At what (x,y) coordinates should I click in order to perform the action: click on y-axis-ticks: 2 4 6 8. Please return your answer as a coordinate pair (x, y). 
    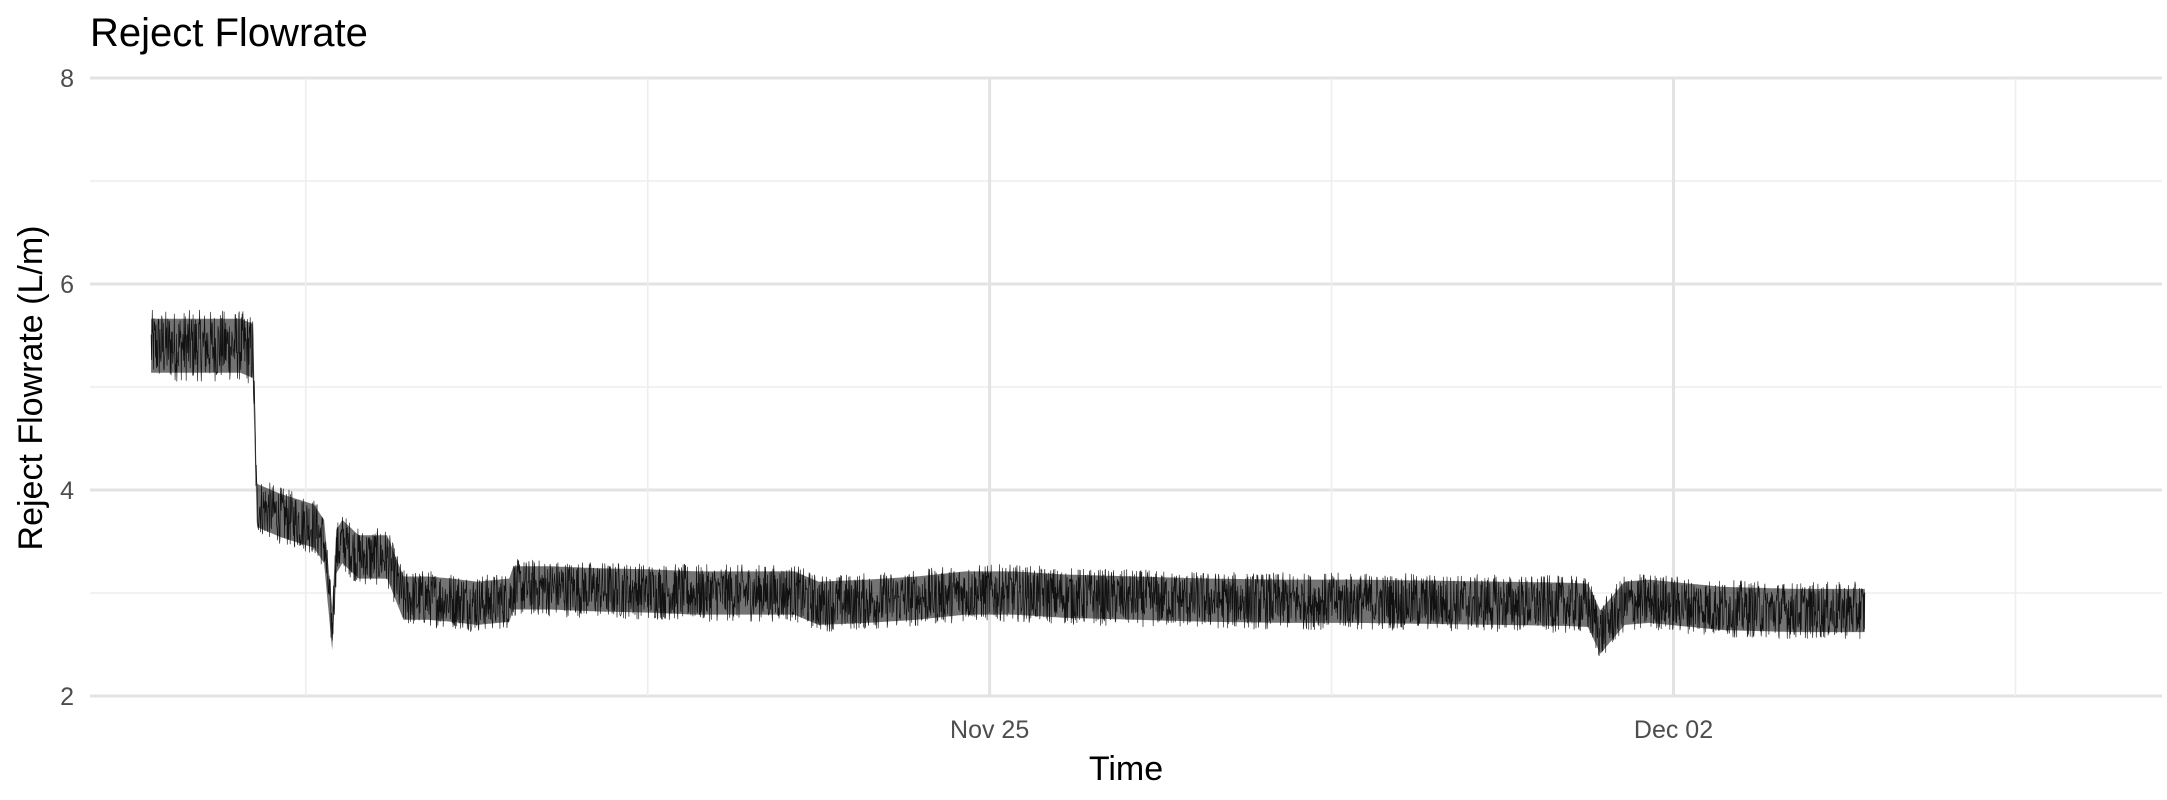
    Looking at the image, I should click on (67, 388).